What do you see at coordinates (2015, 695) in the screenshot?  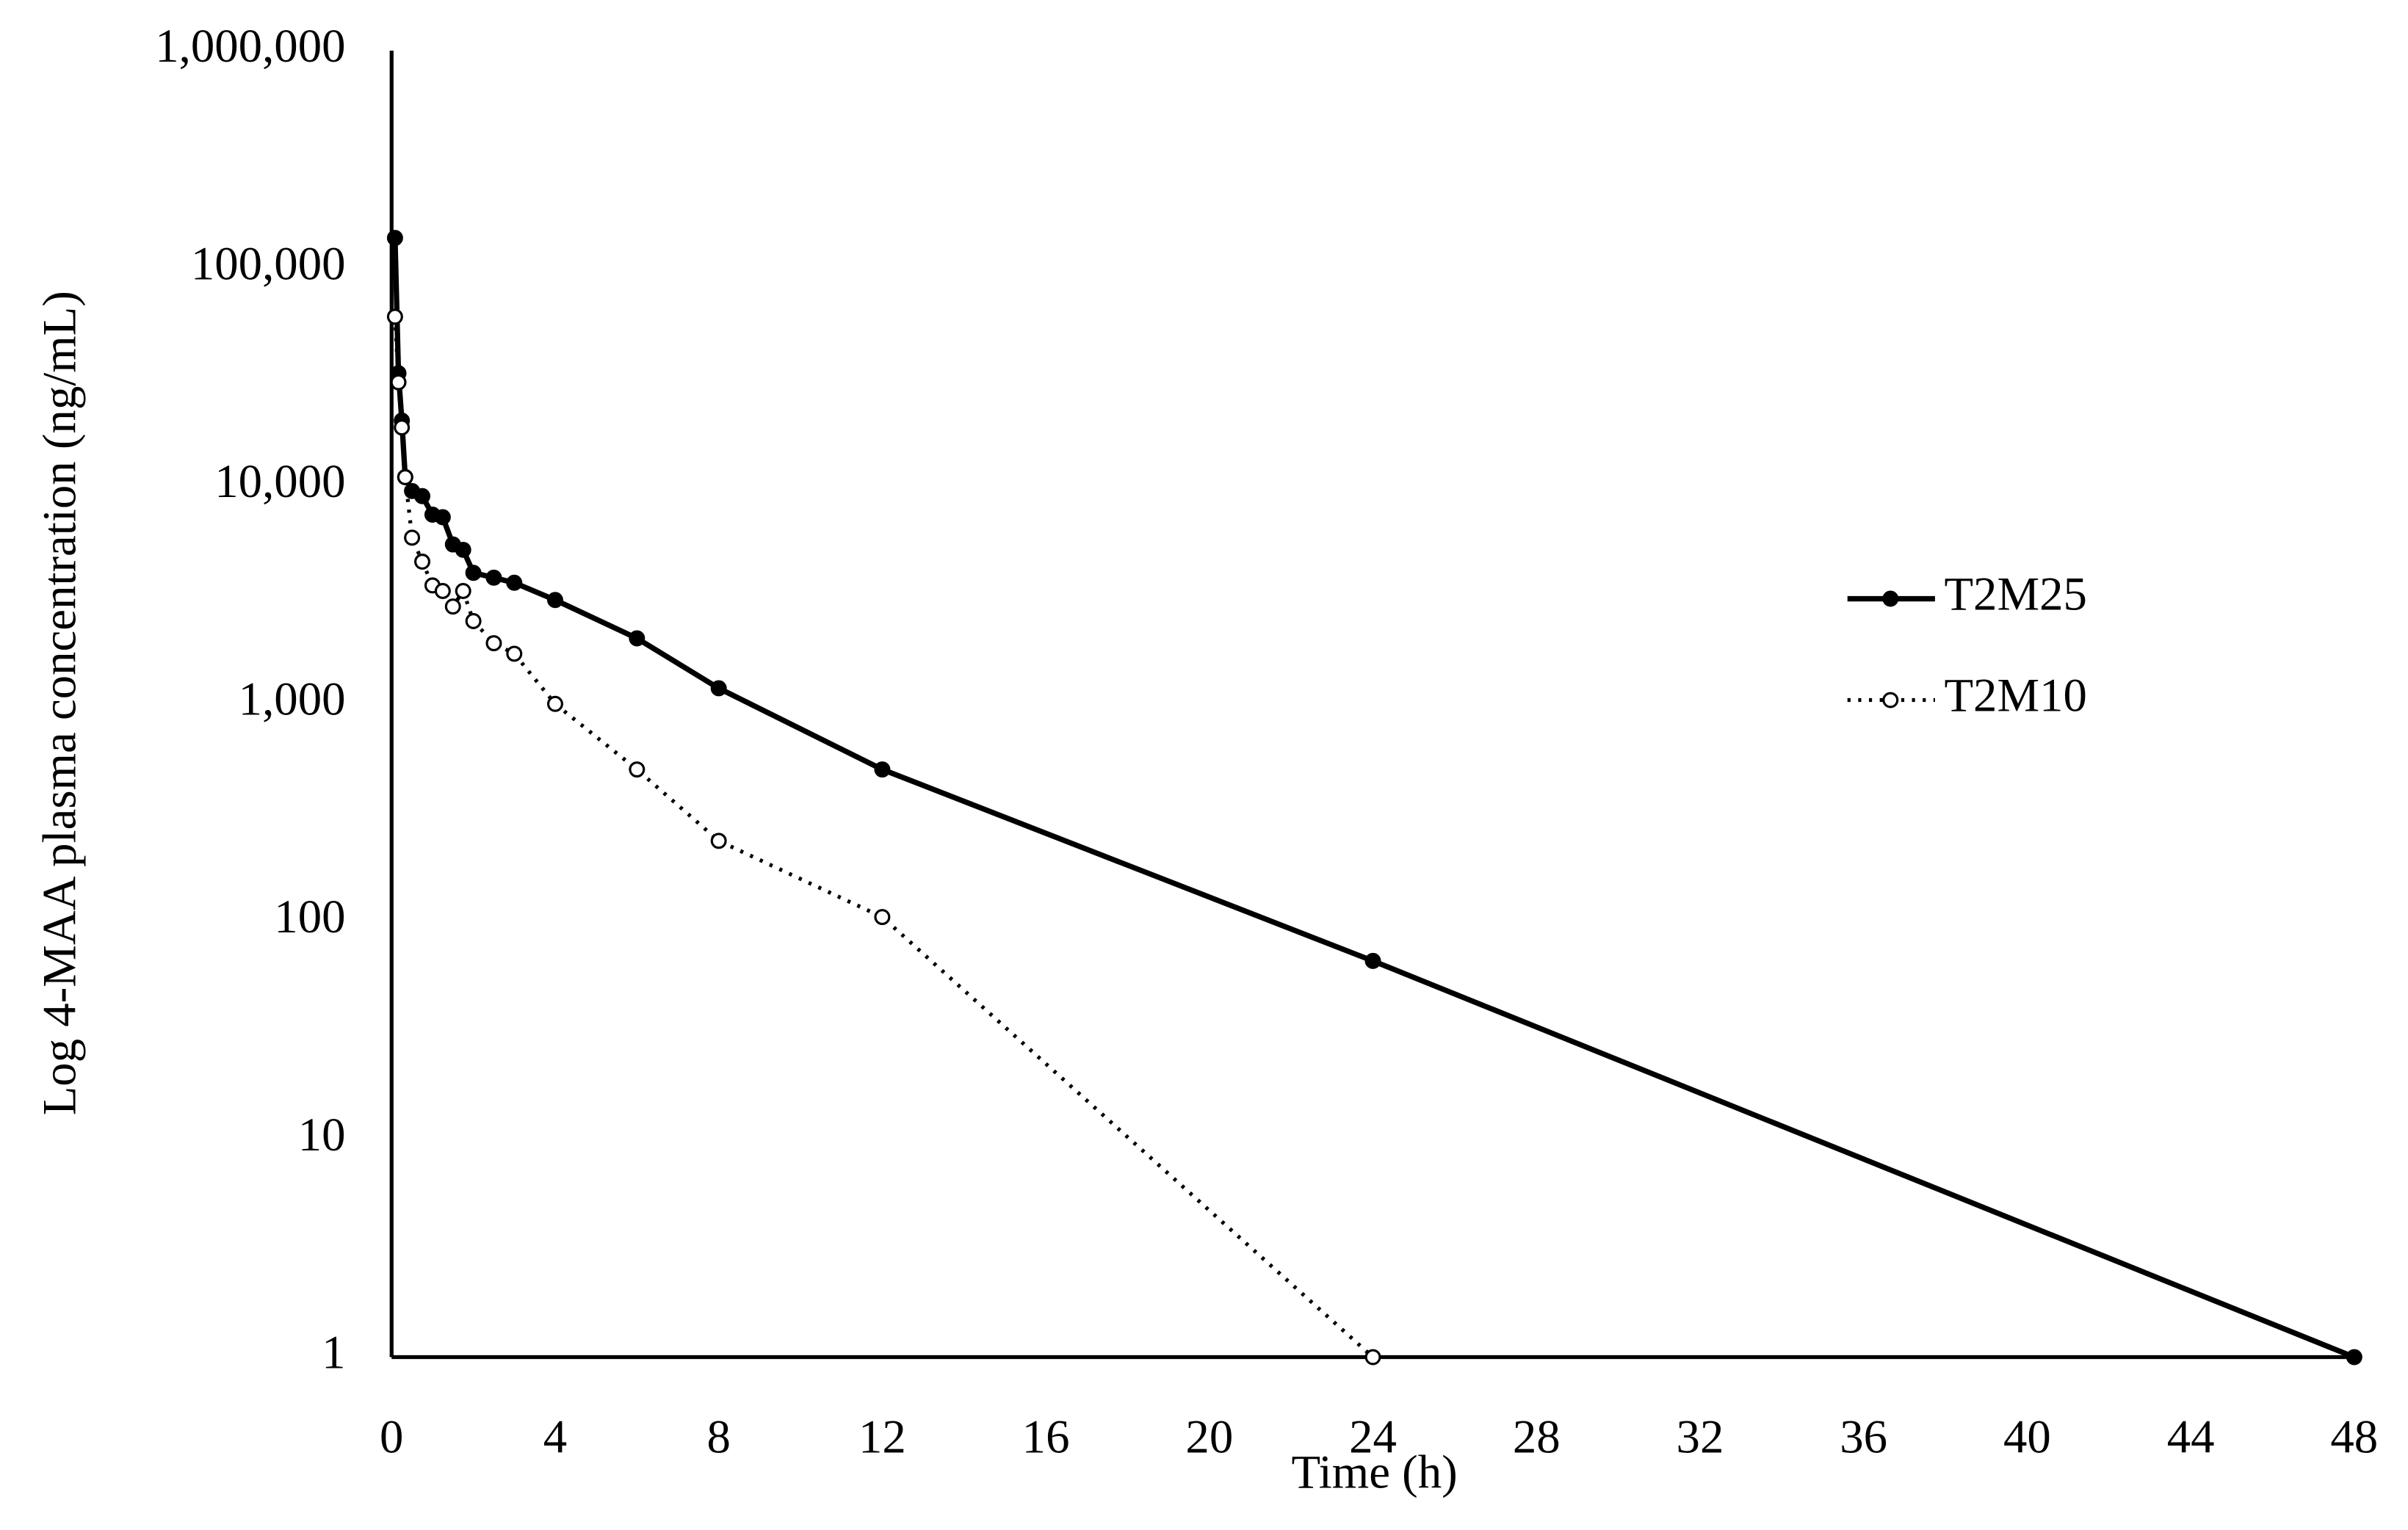 I see `legend-label: T2M10` at bounding box center [2015, 695].